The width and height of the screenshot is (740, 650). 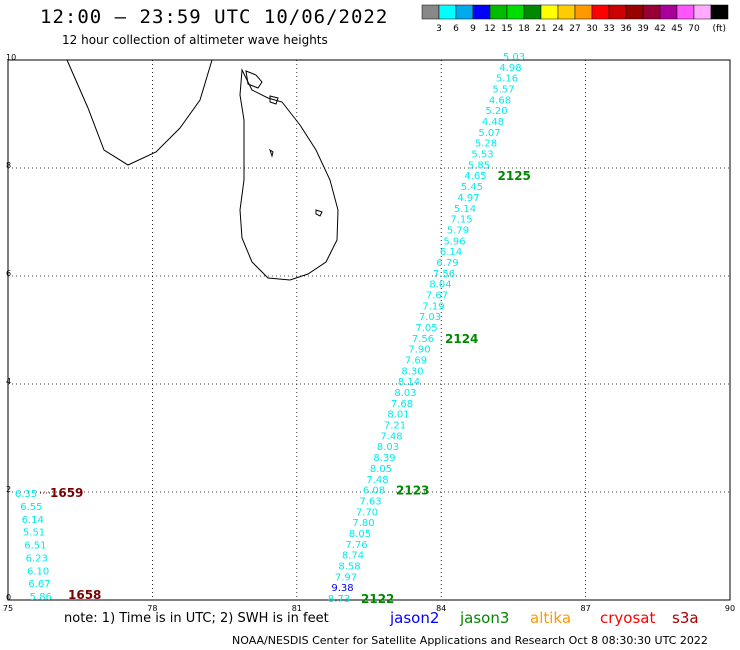 What do you see at coordinates (11, 57) in the screenshot?
I see `y-tick-label: 10` at bounding box center [11, 57].